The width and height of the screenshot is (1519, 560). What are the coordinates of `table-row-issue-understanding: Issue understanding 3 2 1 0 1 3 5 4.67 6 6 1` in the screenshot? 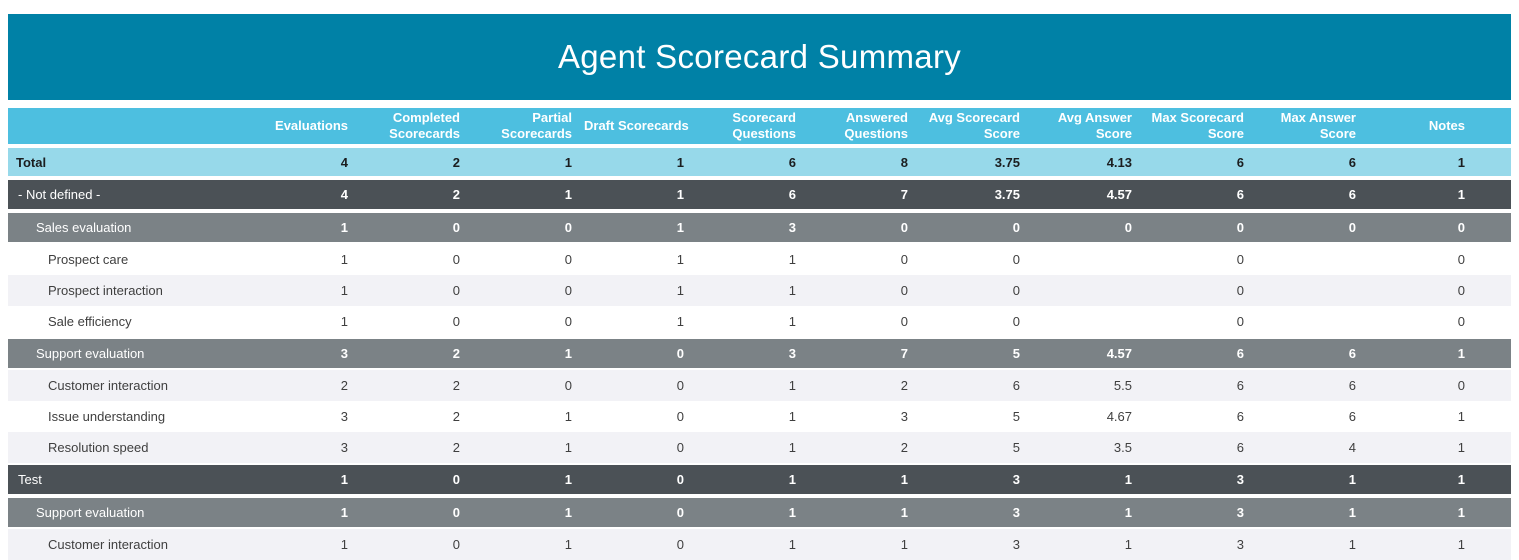 It's located at (759, 416).